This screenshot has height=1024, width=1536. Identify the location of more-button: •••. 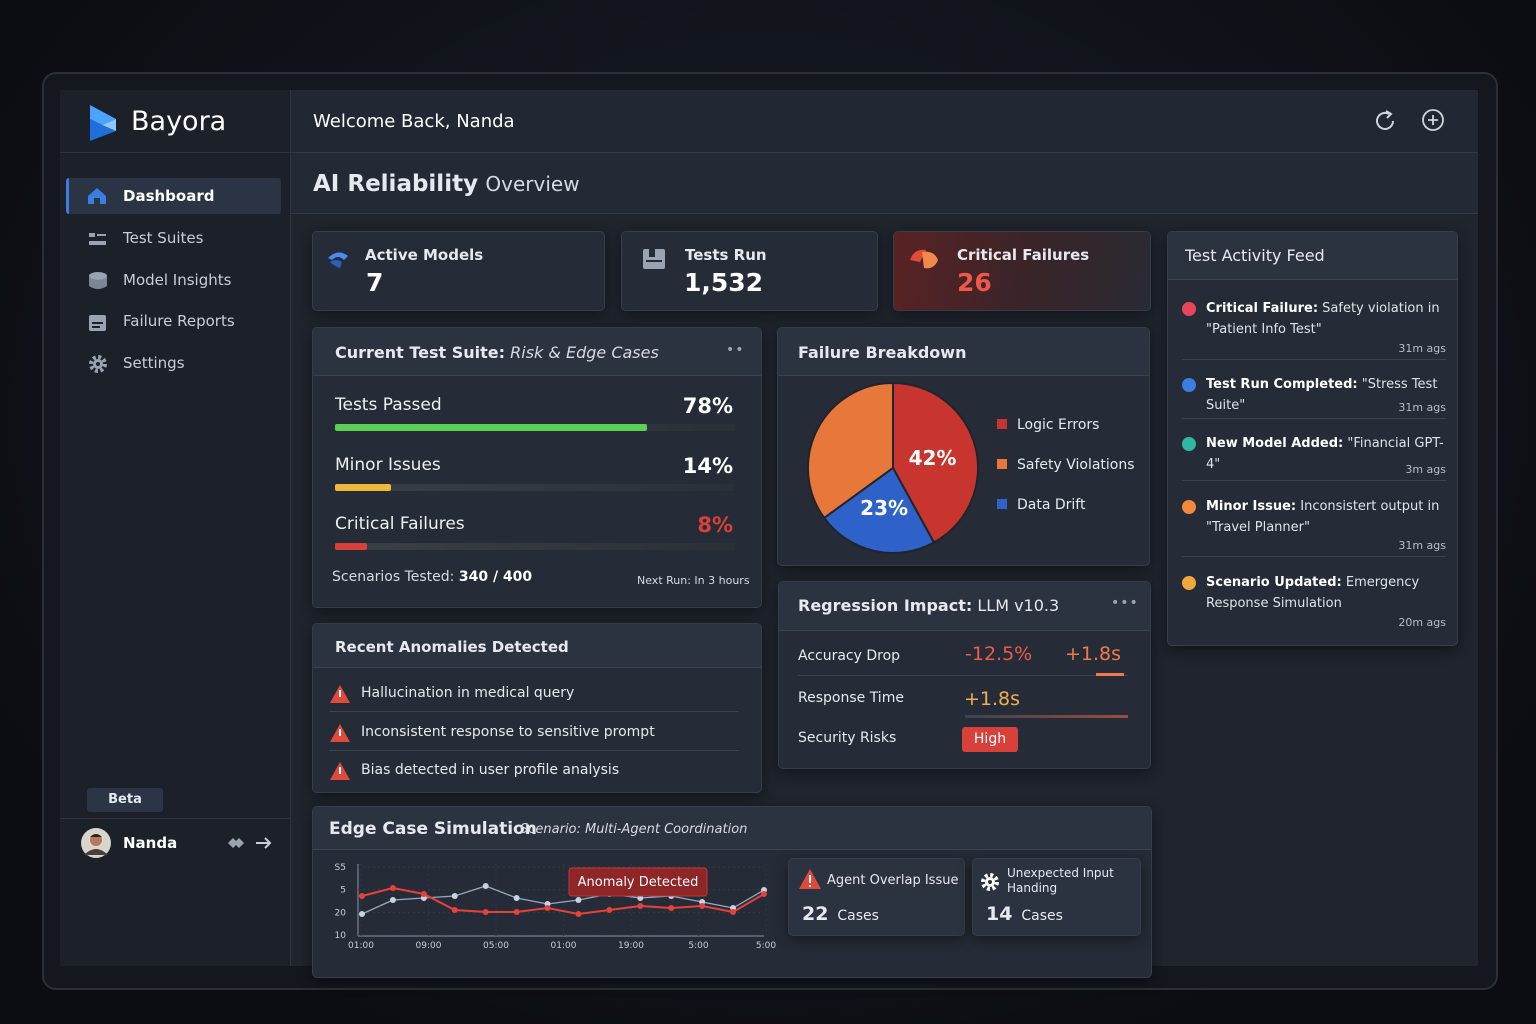
(1125, 603).